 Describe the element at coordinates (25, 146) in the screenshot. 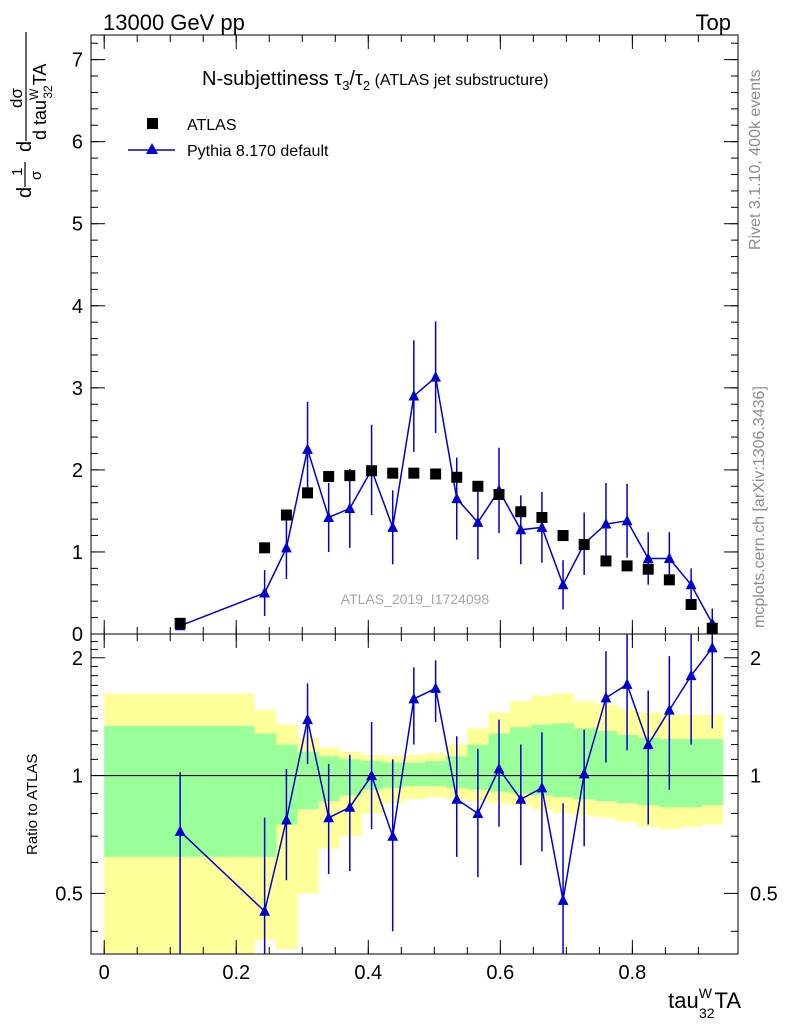

I see `ylabel-d2: d` at that location.